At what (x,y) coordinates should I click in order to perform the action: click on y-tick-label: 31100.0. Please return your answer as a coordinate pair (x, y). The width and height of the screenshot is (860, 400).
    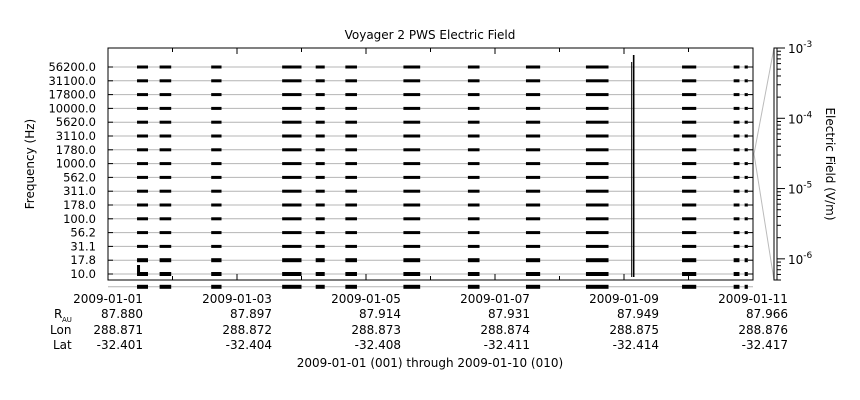
    Looking at the image, I should click on (72, 81).